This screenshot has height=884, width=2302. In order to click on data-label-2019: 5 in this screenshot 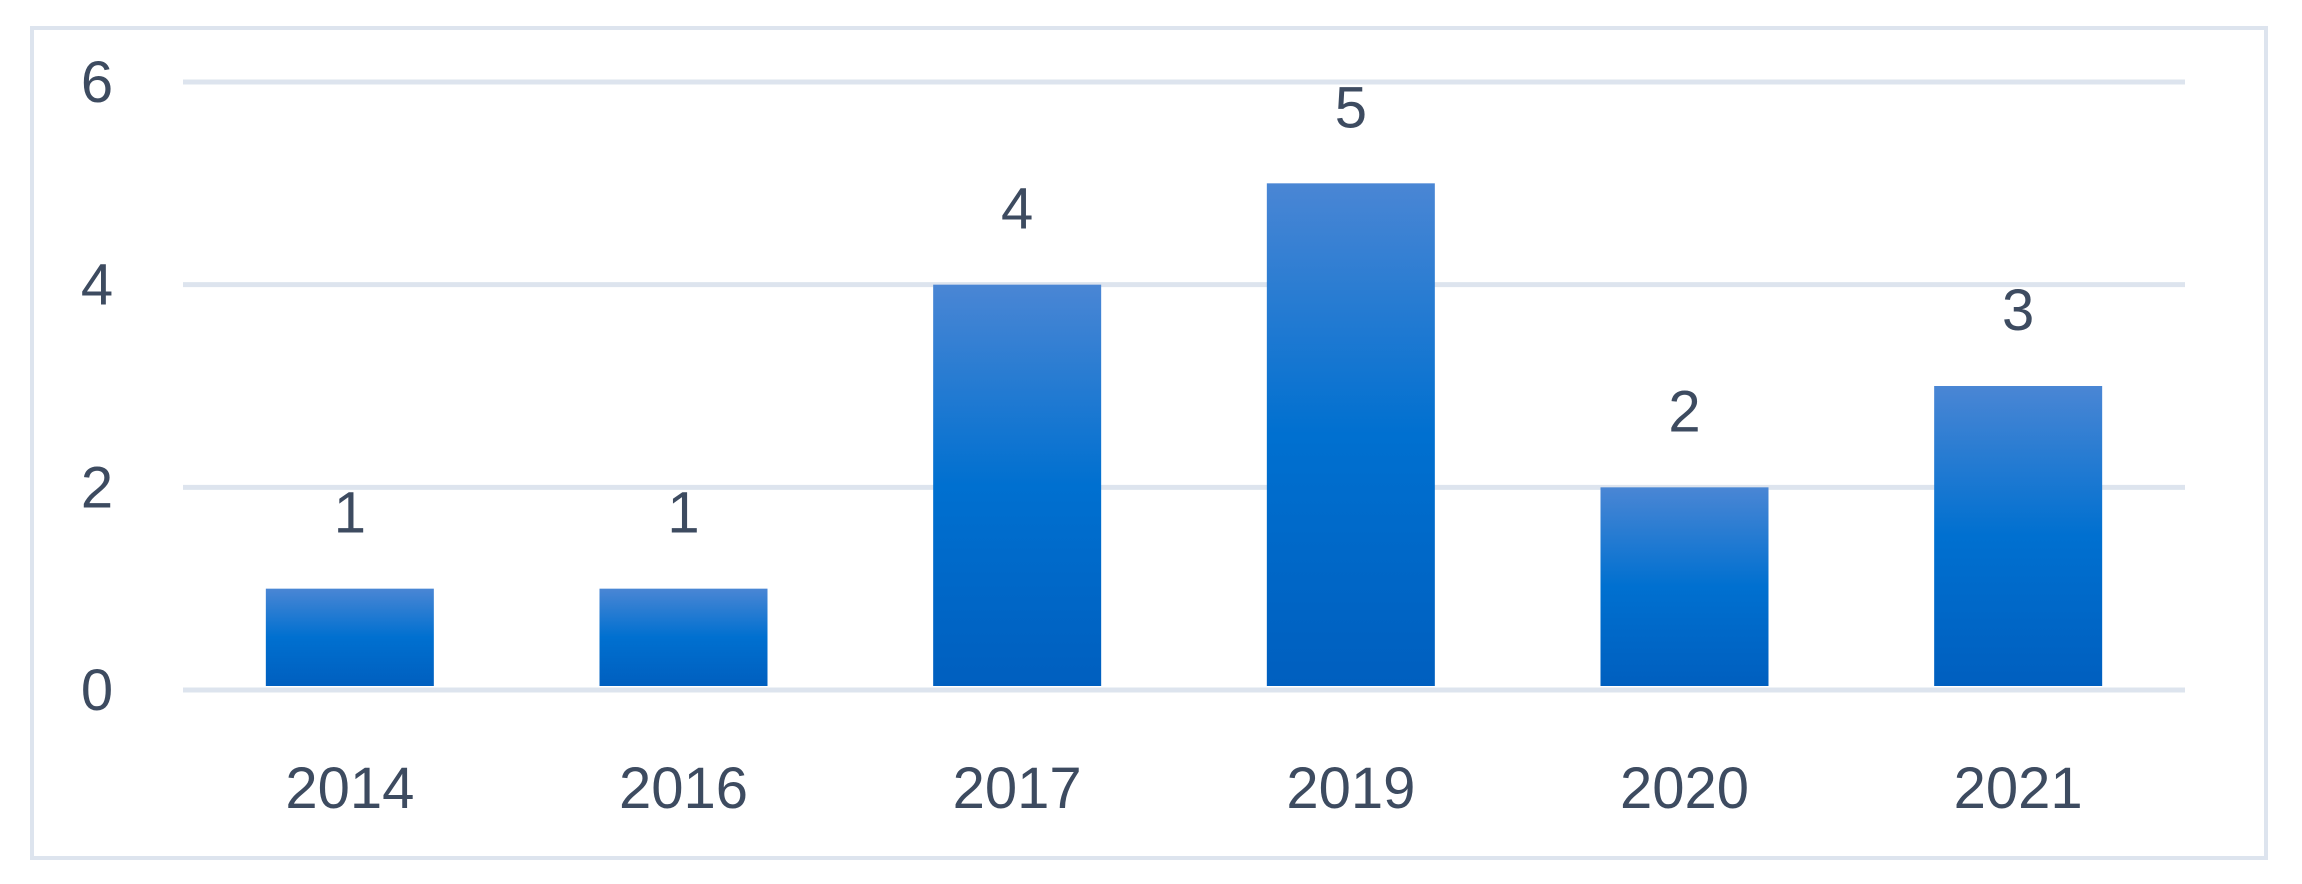, I will do `click(1351, 107)`.